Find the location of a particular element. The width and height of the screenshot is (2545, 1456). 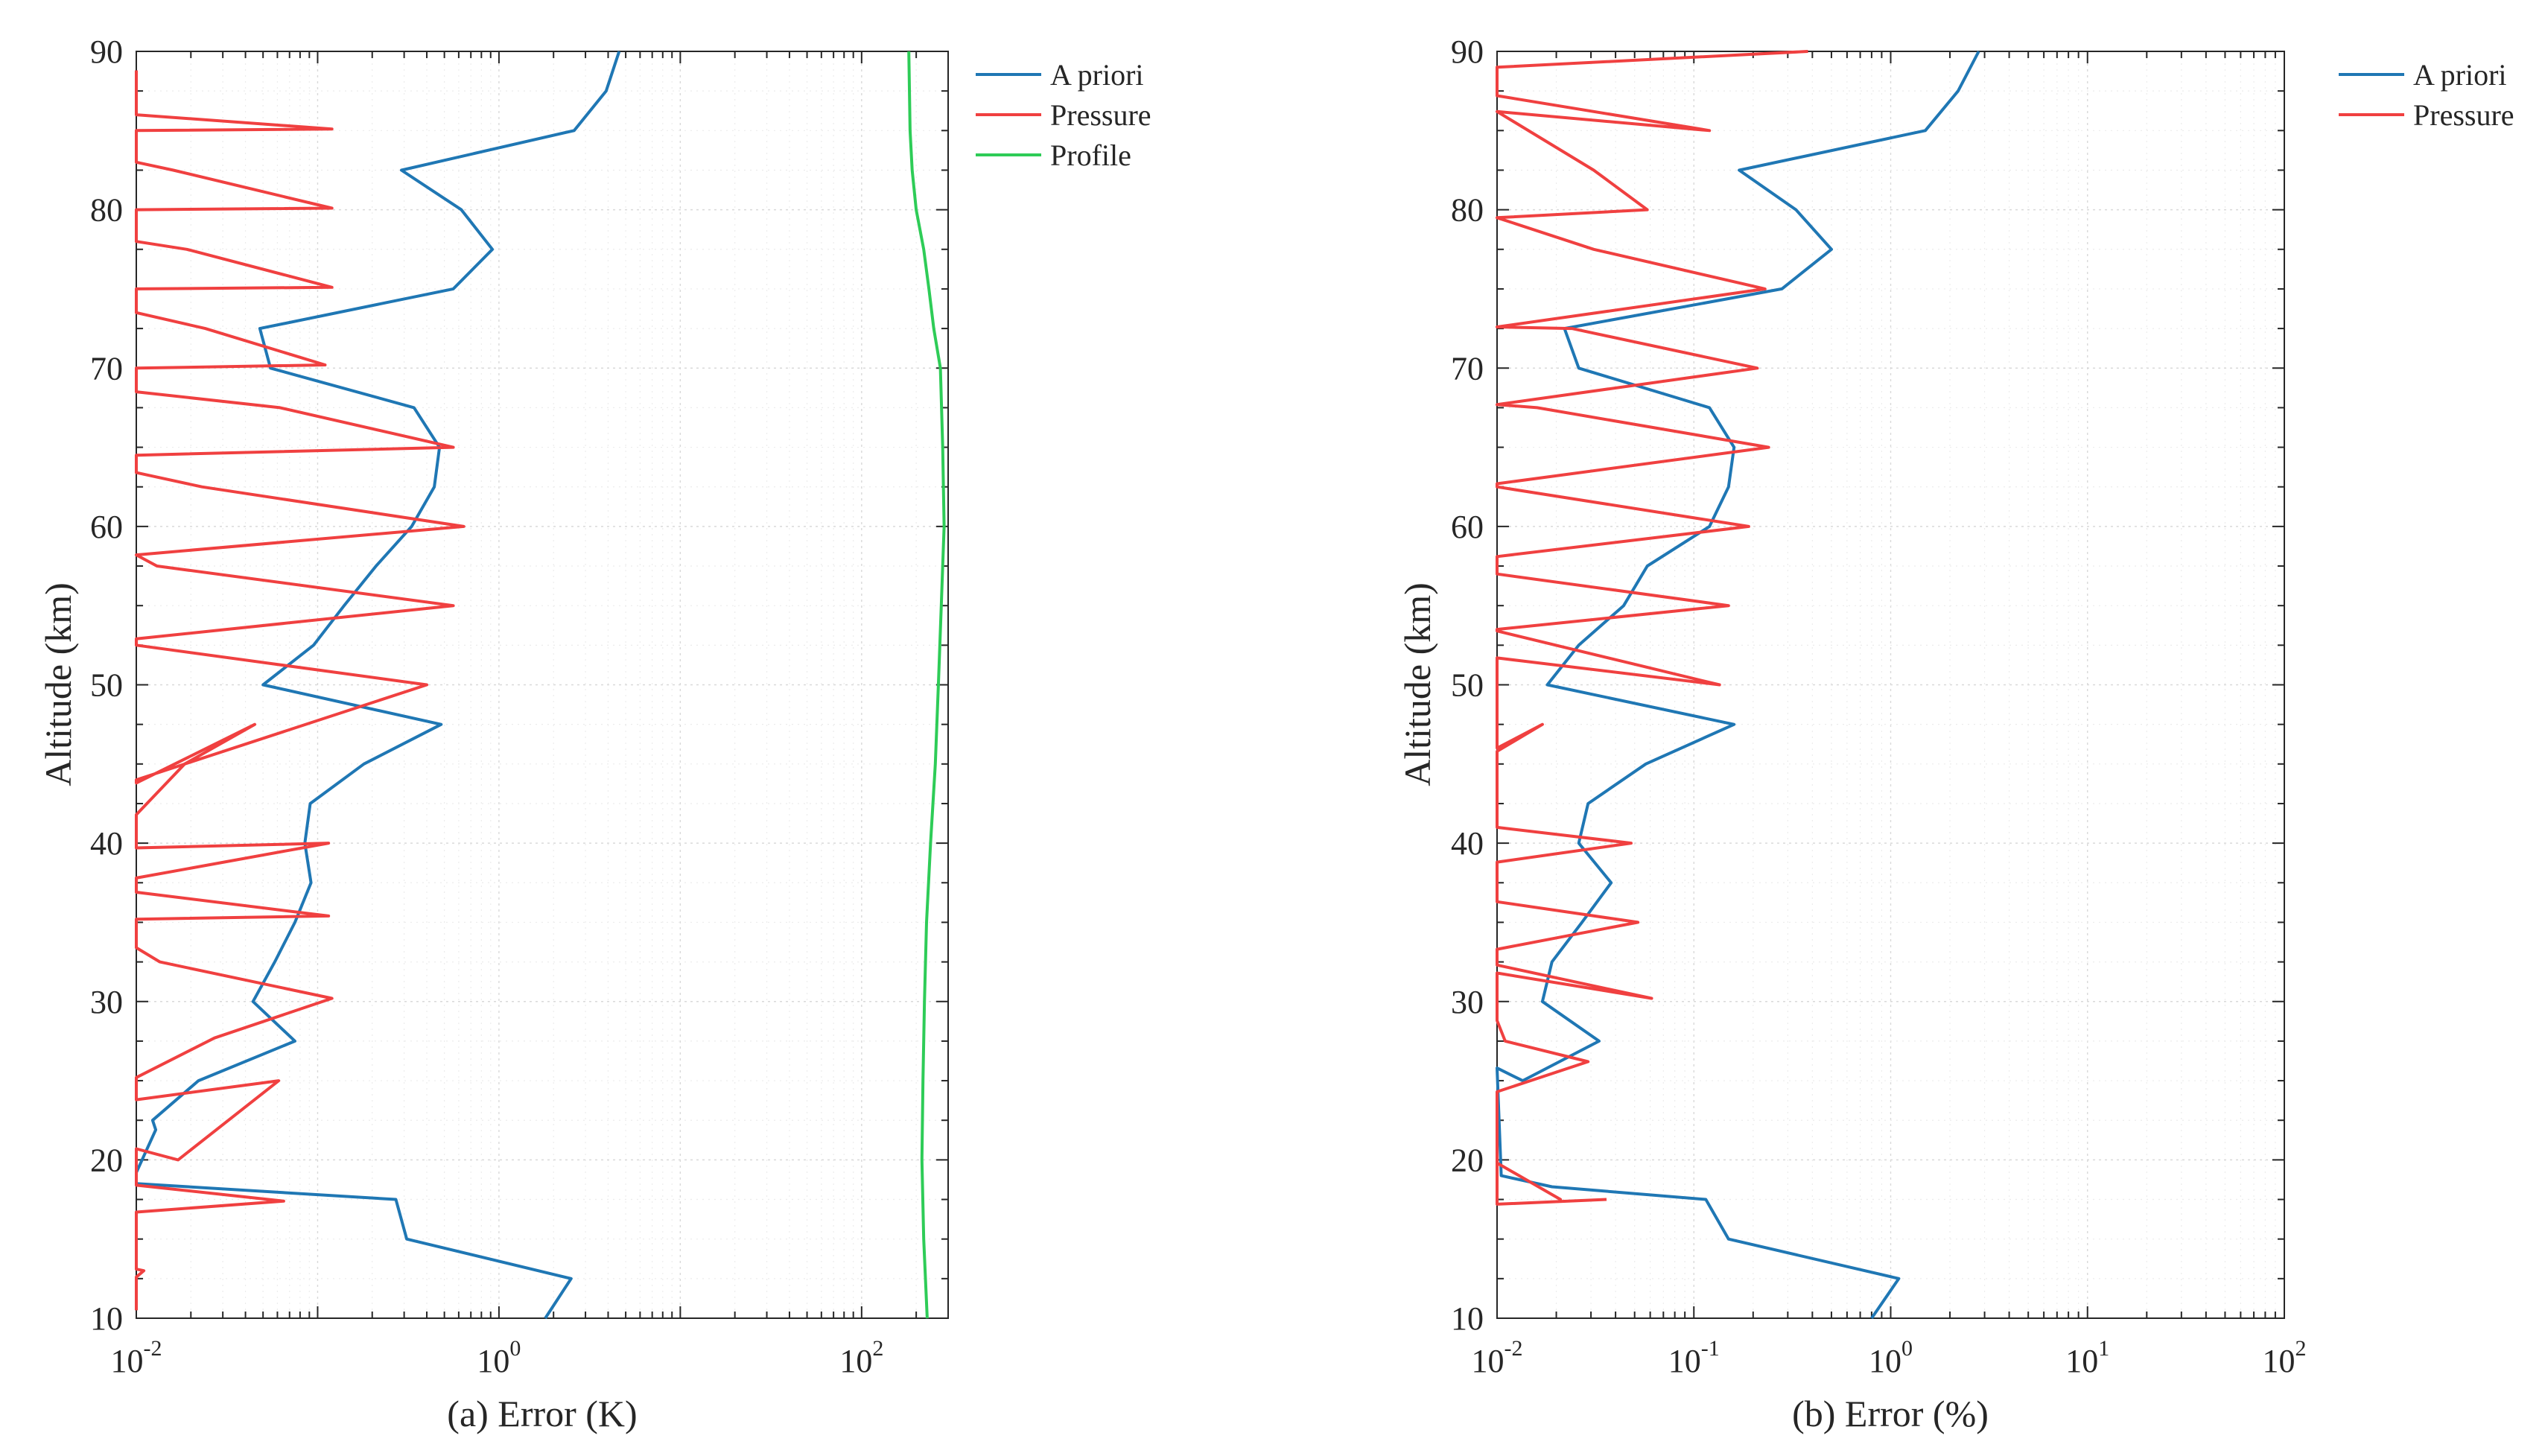

panel-b-ytick-label: 20 is located at coordinates (1467, 1160).